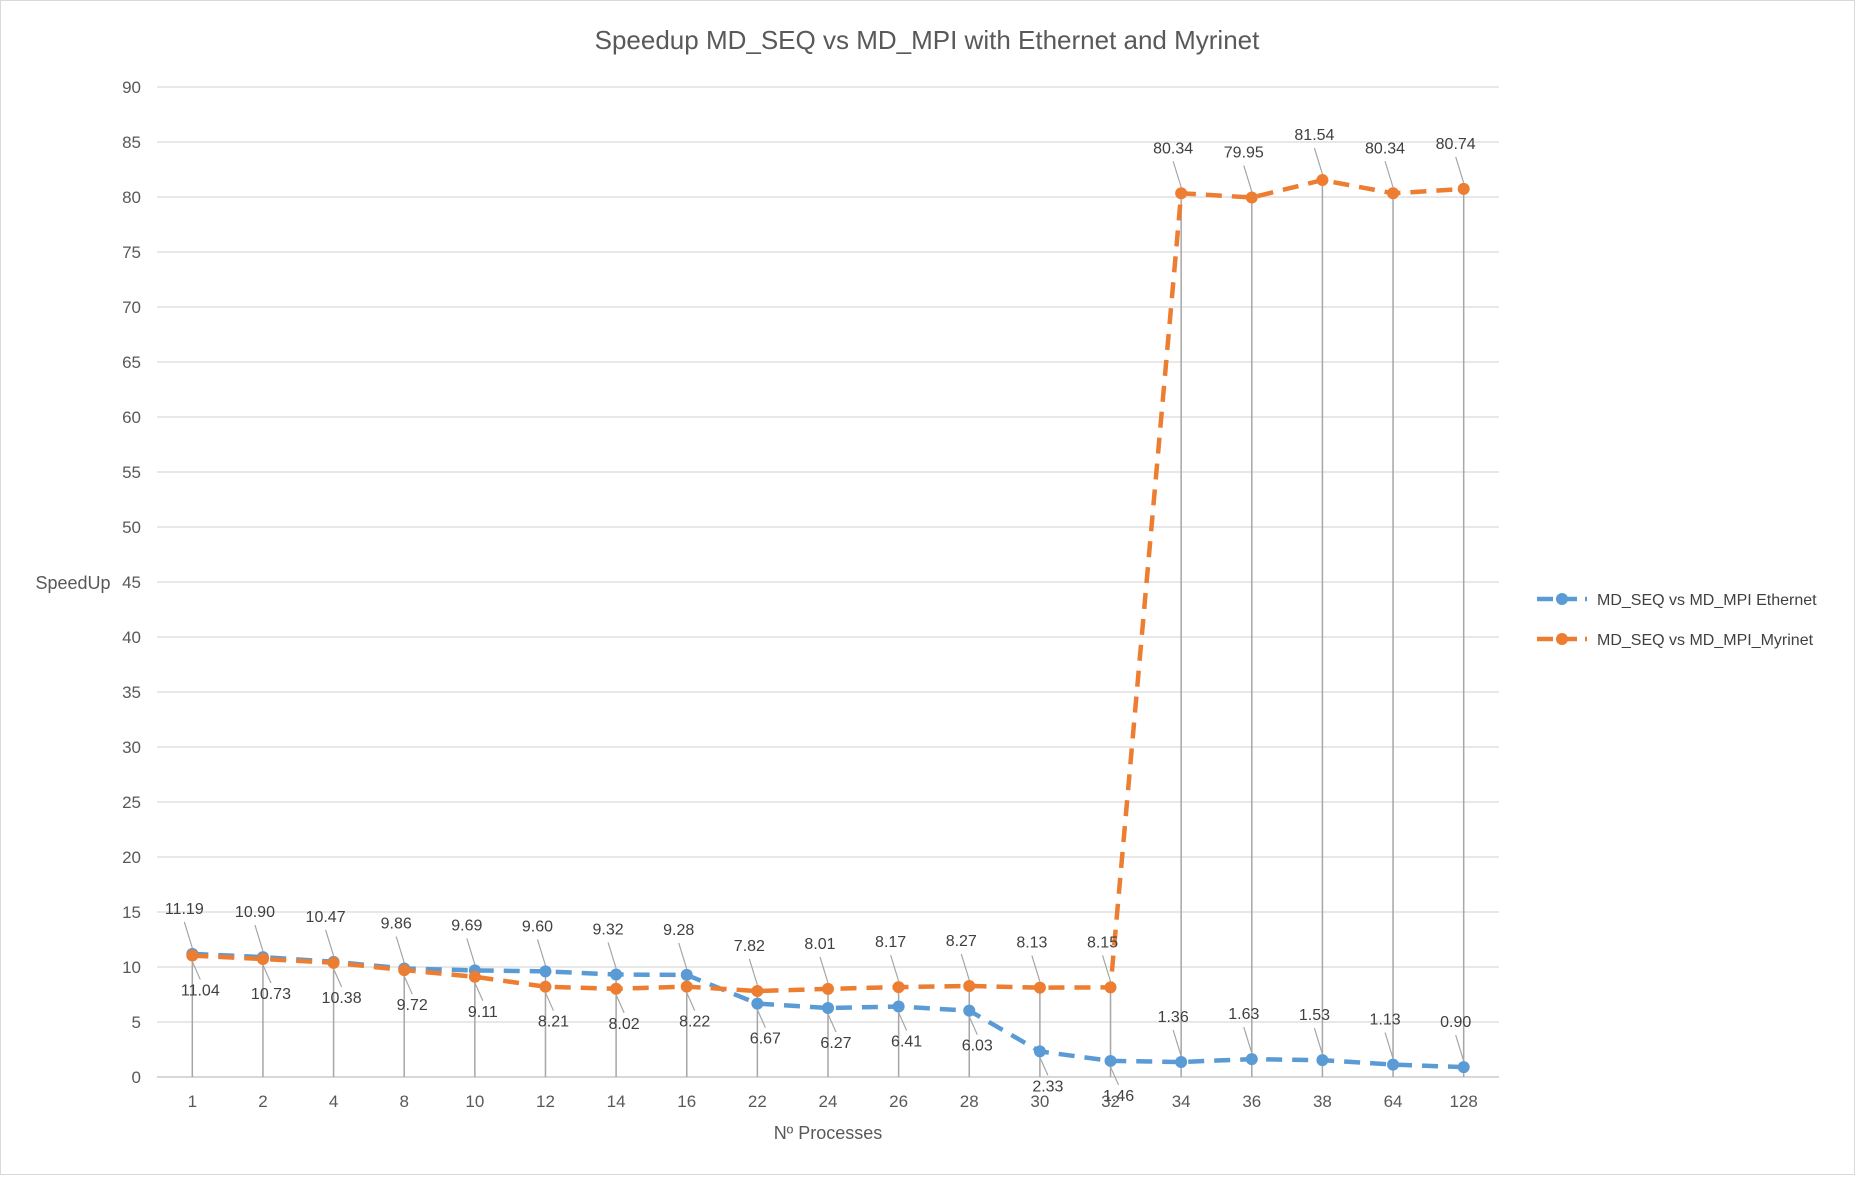 Image resolution: width=1855 pixels, height=1179 pixels. I want to click on y-tick-label: 65, so click(131, 362).